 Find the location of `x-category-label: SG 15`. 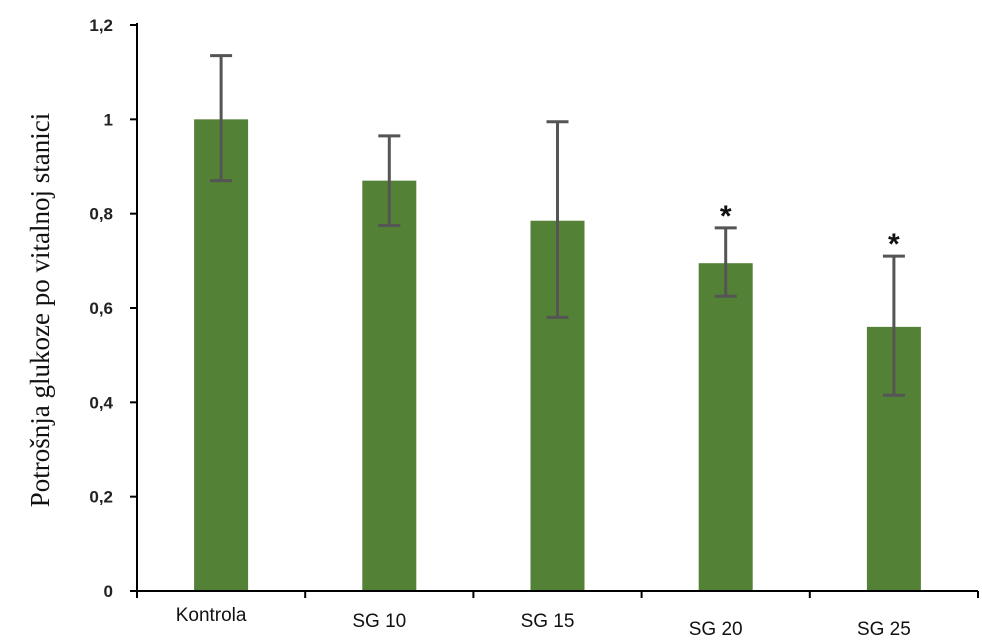

x-category-label: SG 15 is located at coordinates (548, 621).